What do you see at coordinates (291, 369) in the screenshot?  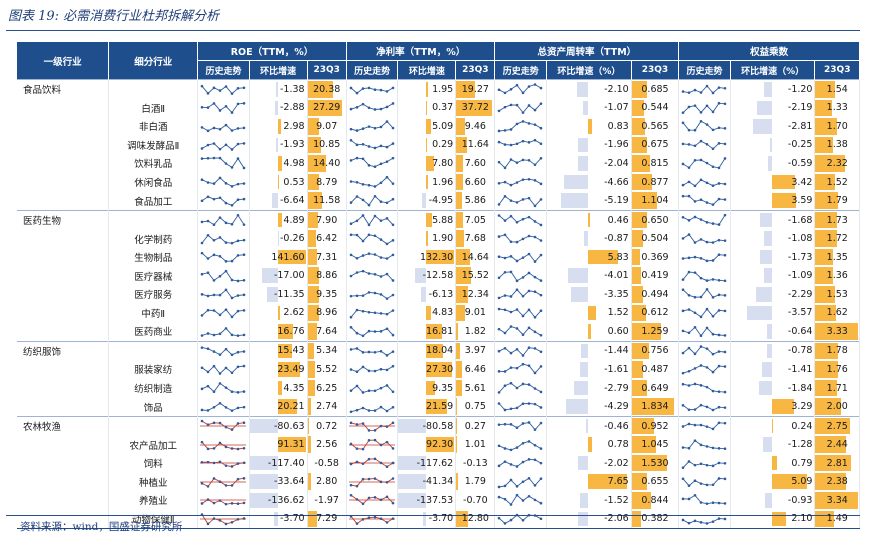 I see `qoq-change-value: 23.49` at bounding box center [291, 369].